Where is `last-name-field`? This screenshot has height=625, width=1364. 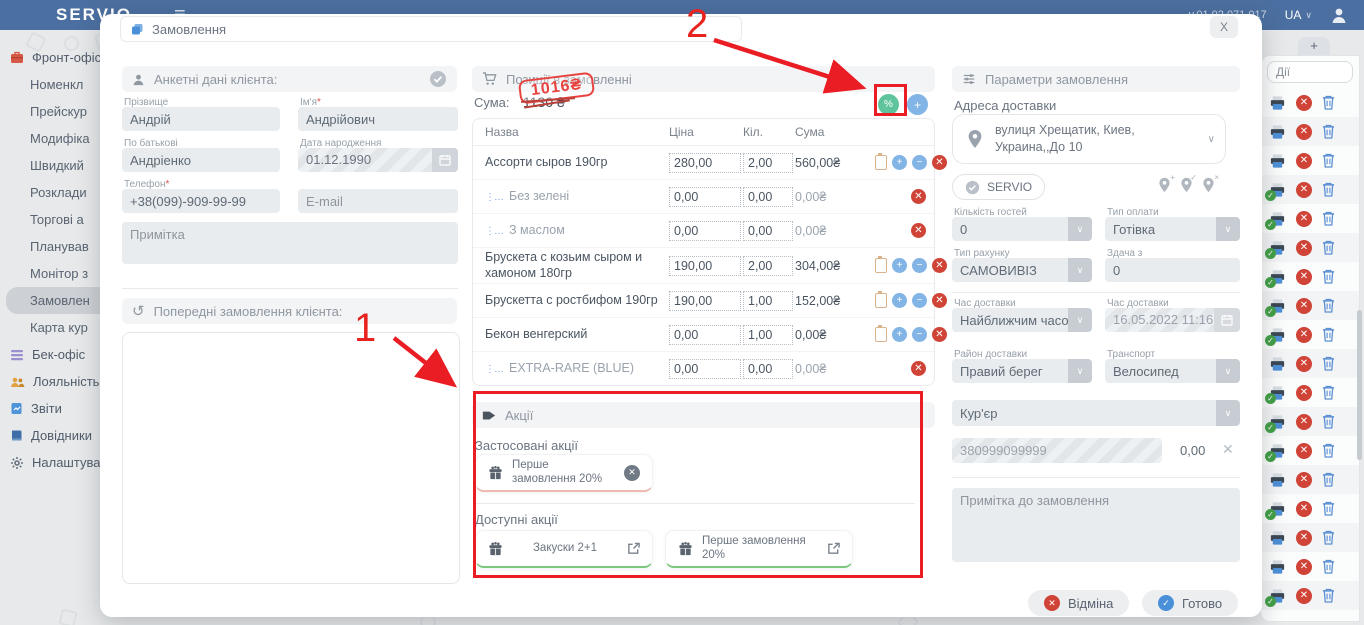 last-name-field is located at coordinates (201, 119).